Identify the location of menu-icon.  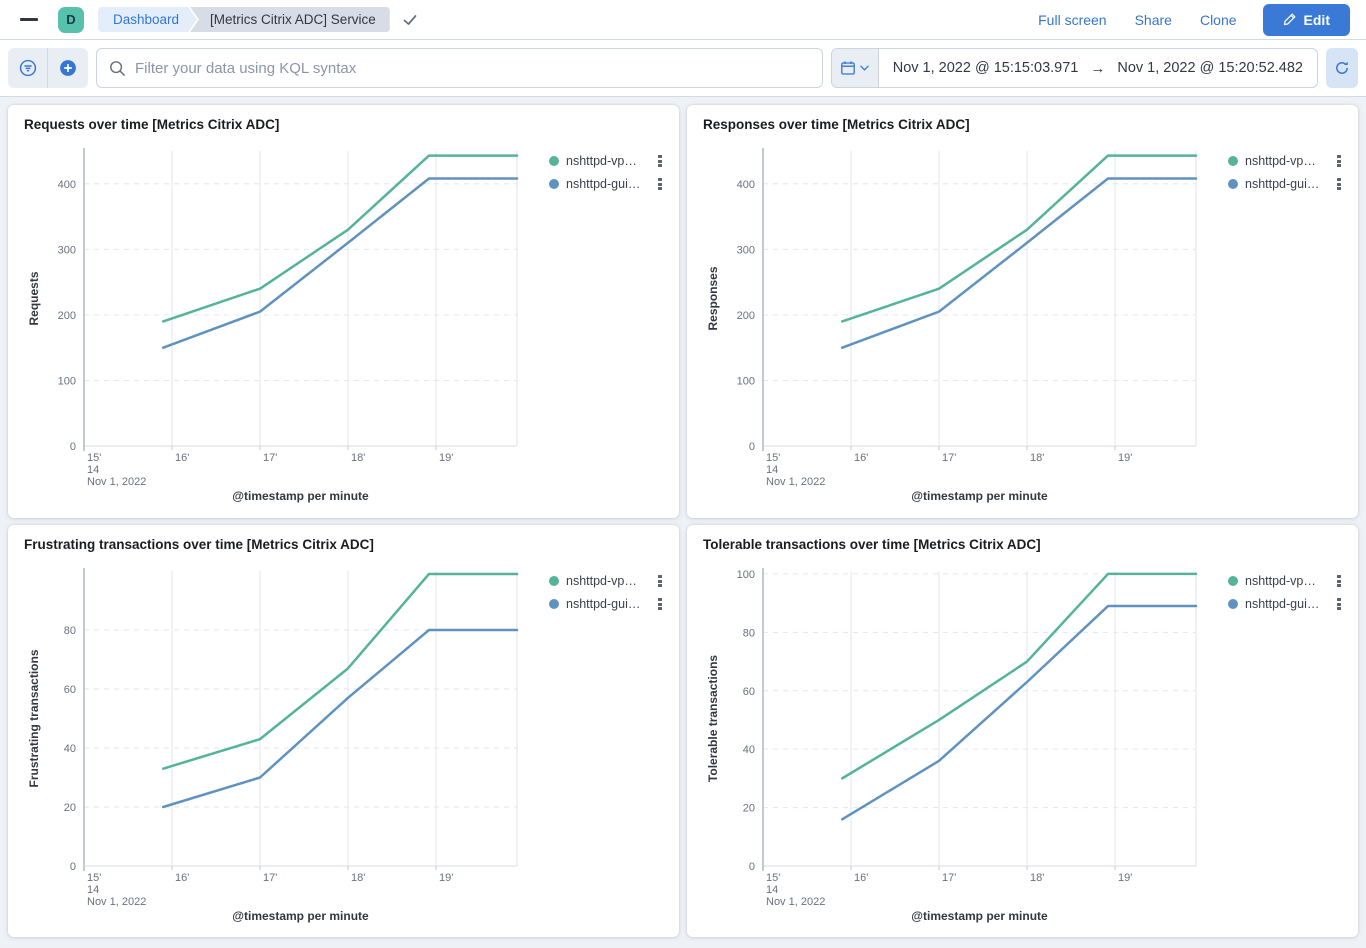
(29, 20).